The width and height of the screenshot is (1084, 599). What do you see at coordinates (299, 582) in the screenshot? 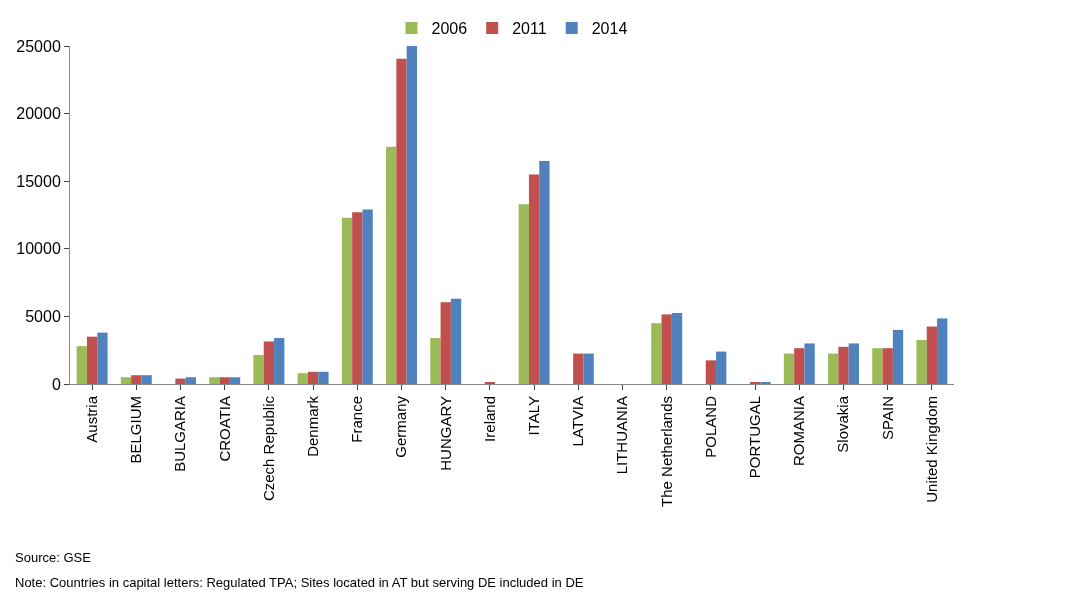
I see `text: Note: Countries in capital letters: Regulated TPA; Sites located in AT but serving DE included in DE` at bounding box center [299, 582].